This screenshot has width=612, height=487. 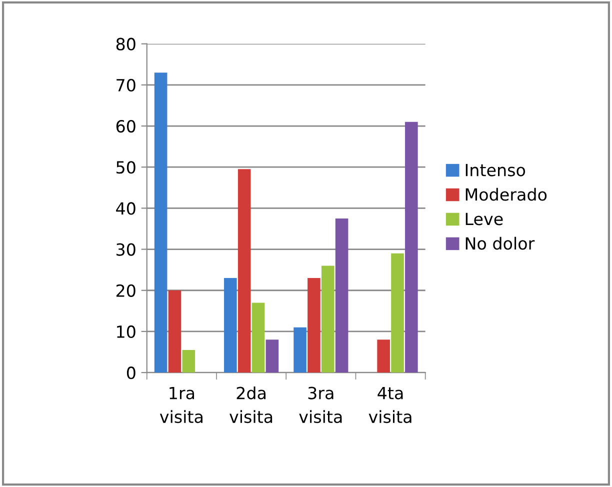 What do you see at coordinates (126, 290) in the screenshot?
I see `y-tick-label: 20` at bounding box center [126, 290].